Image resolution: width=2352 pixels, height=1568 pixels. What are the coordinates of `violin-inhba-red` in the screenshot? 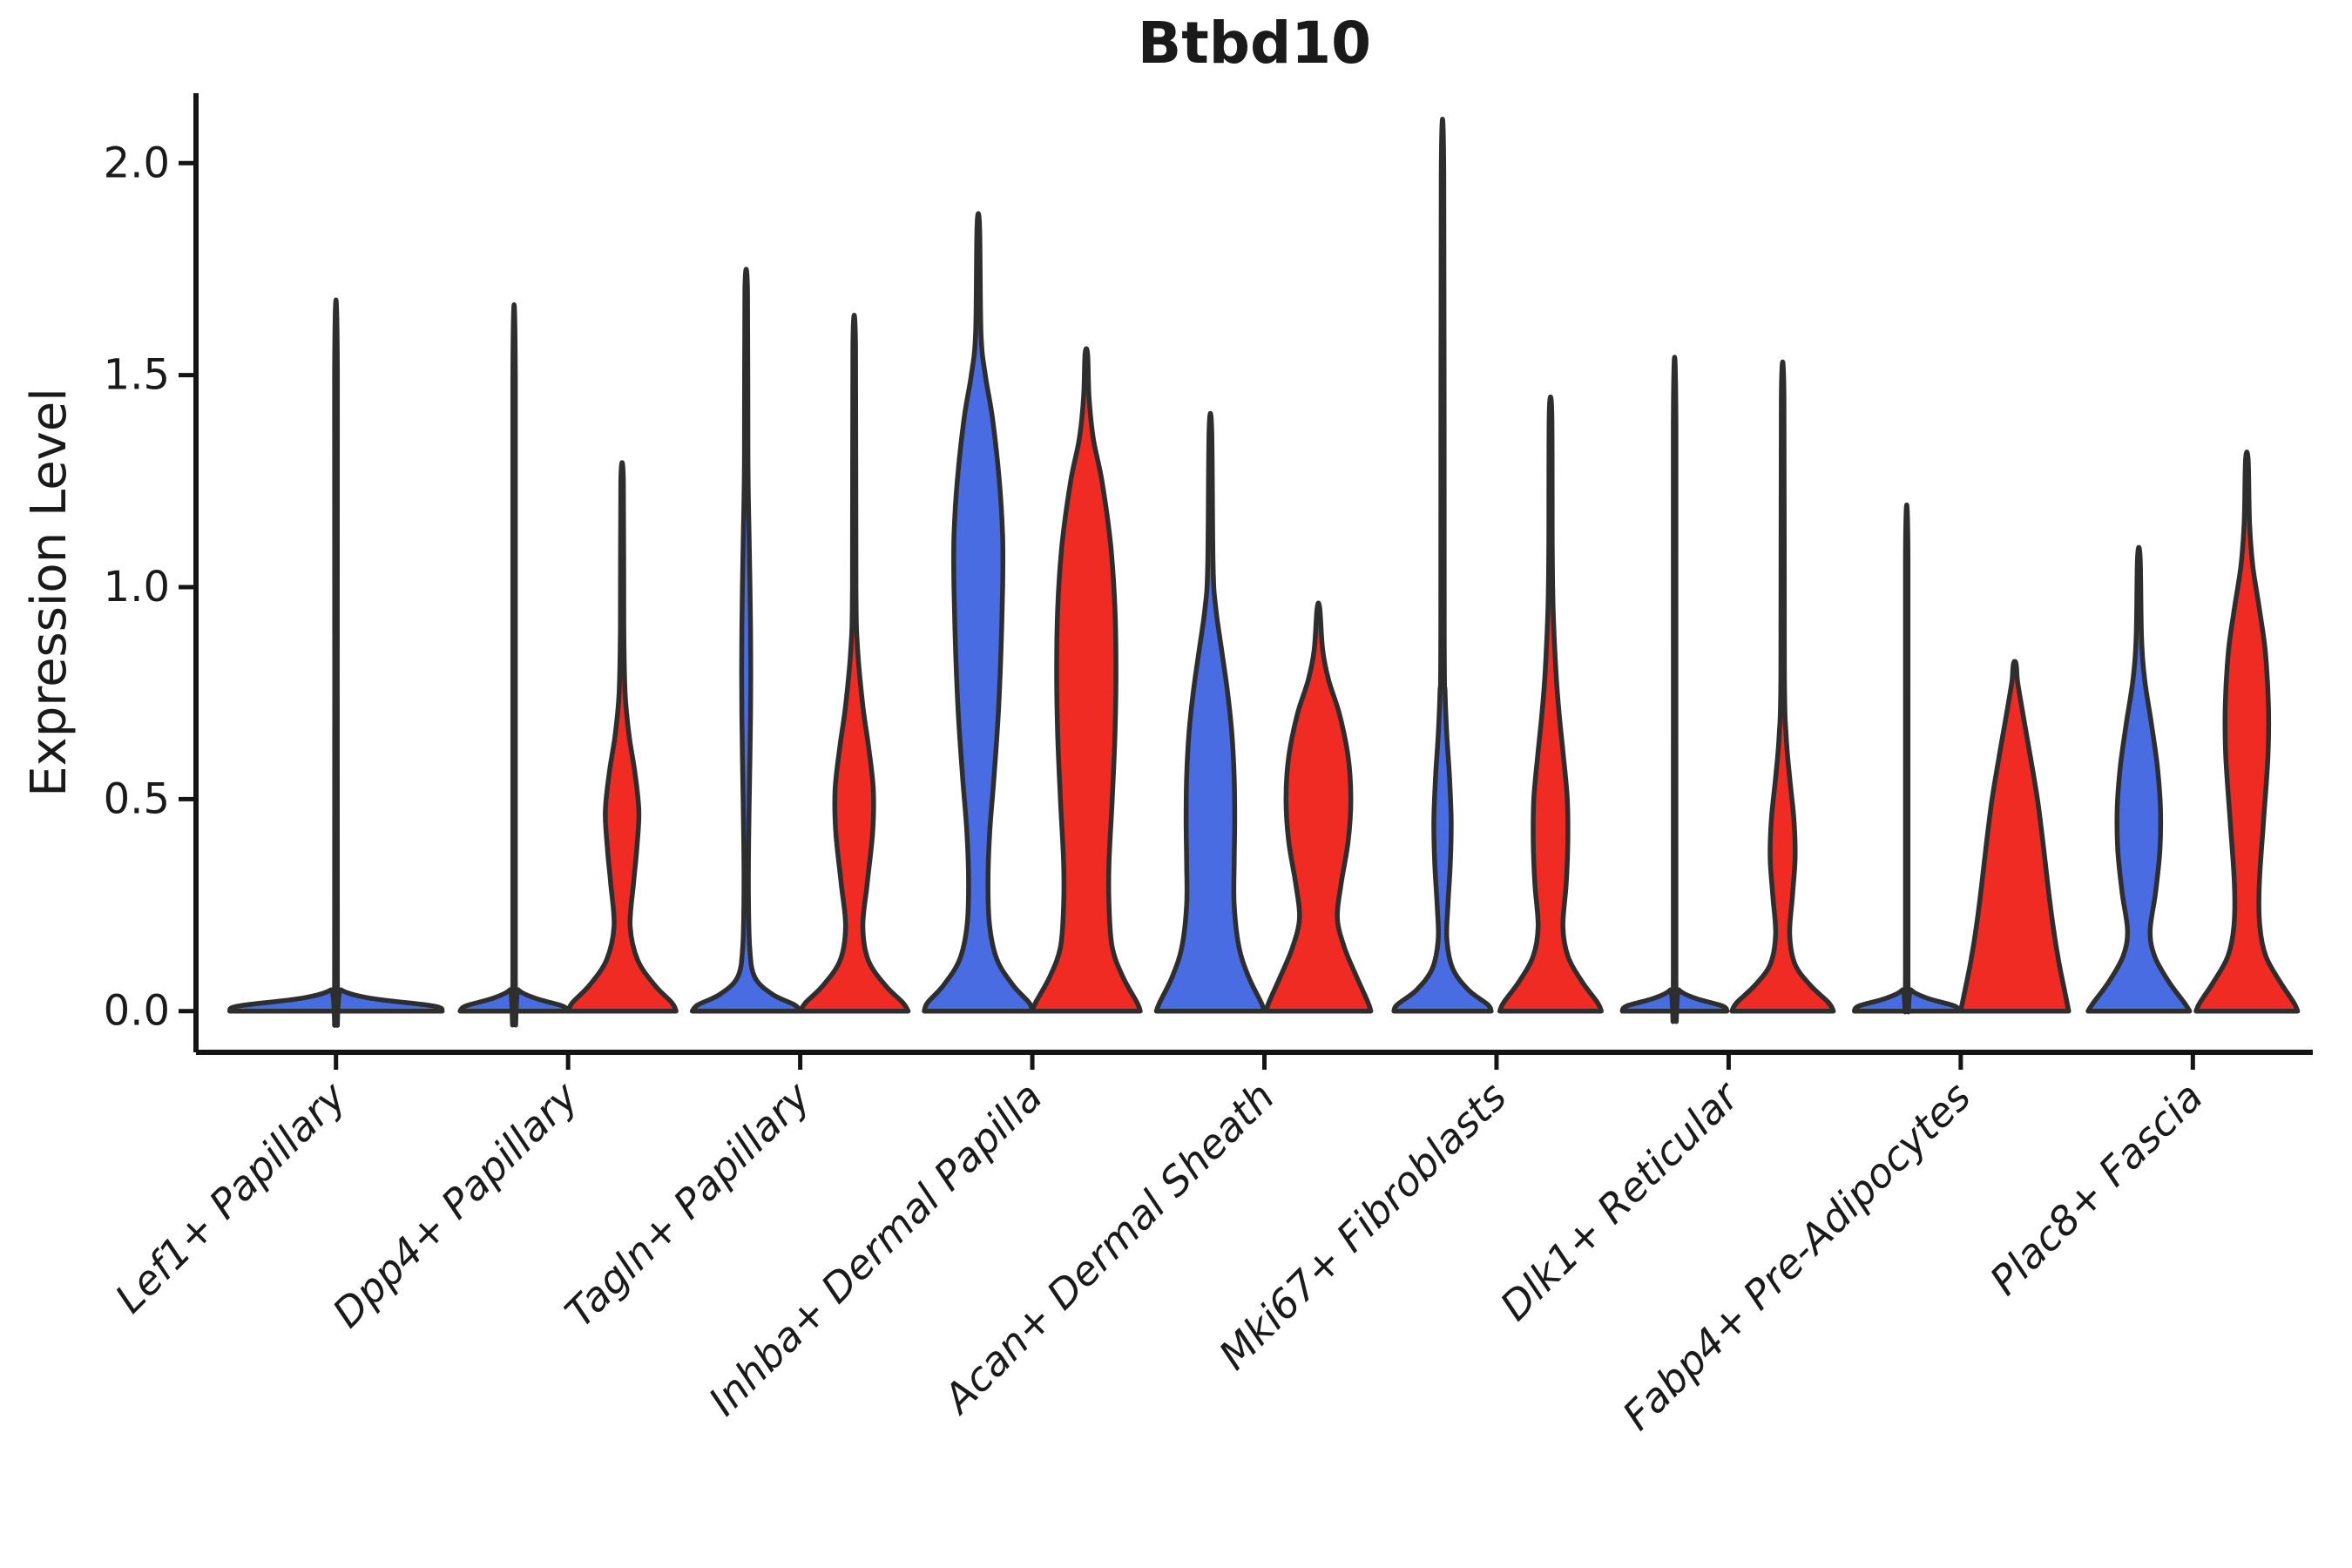 It's located at (1086, 680).